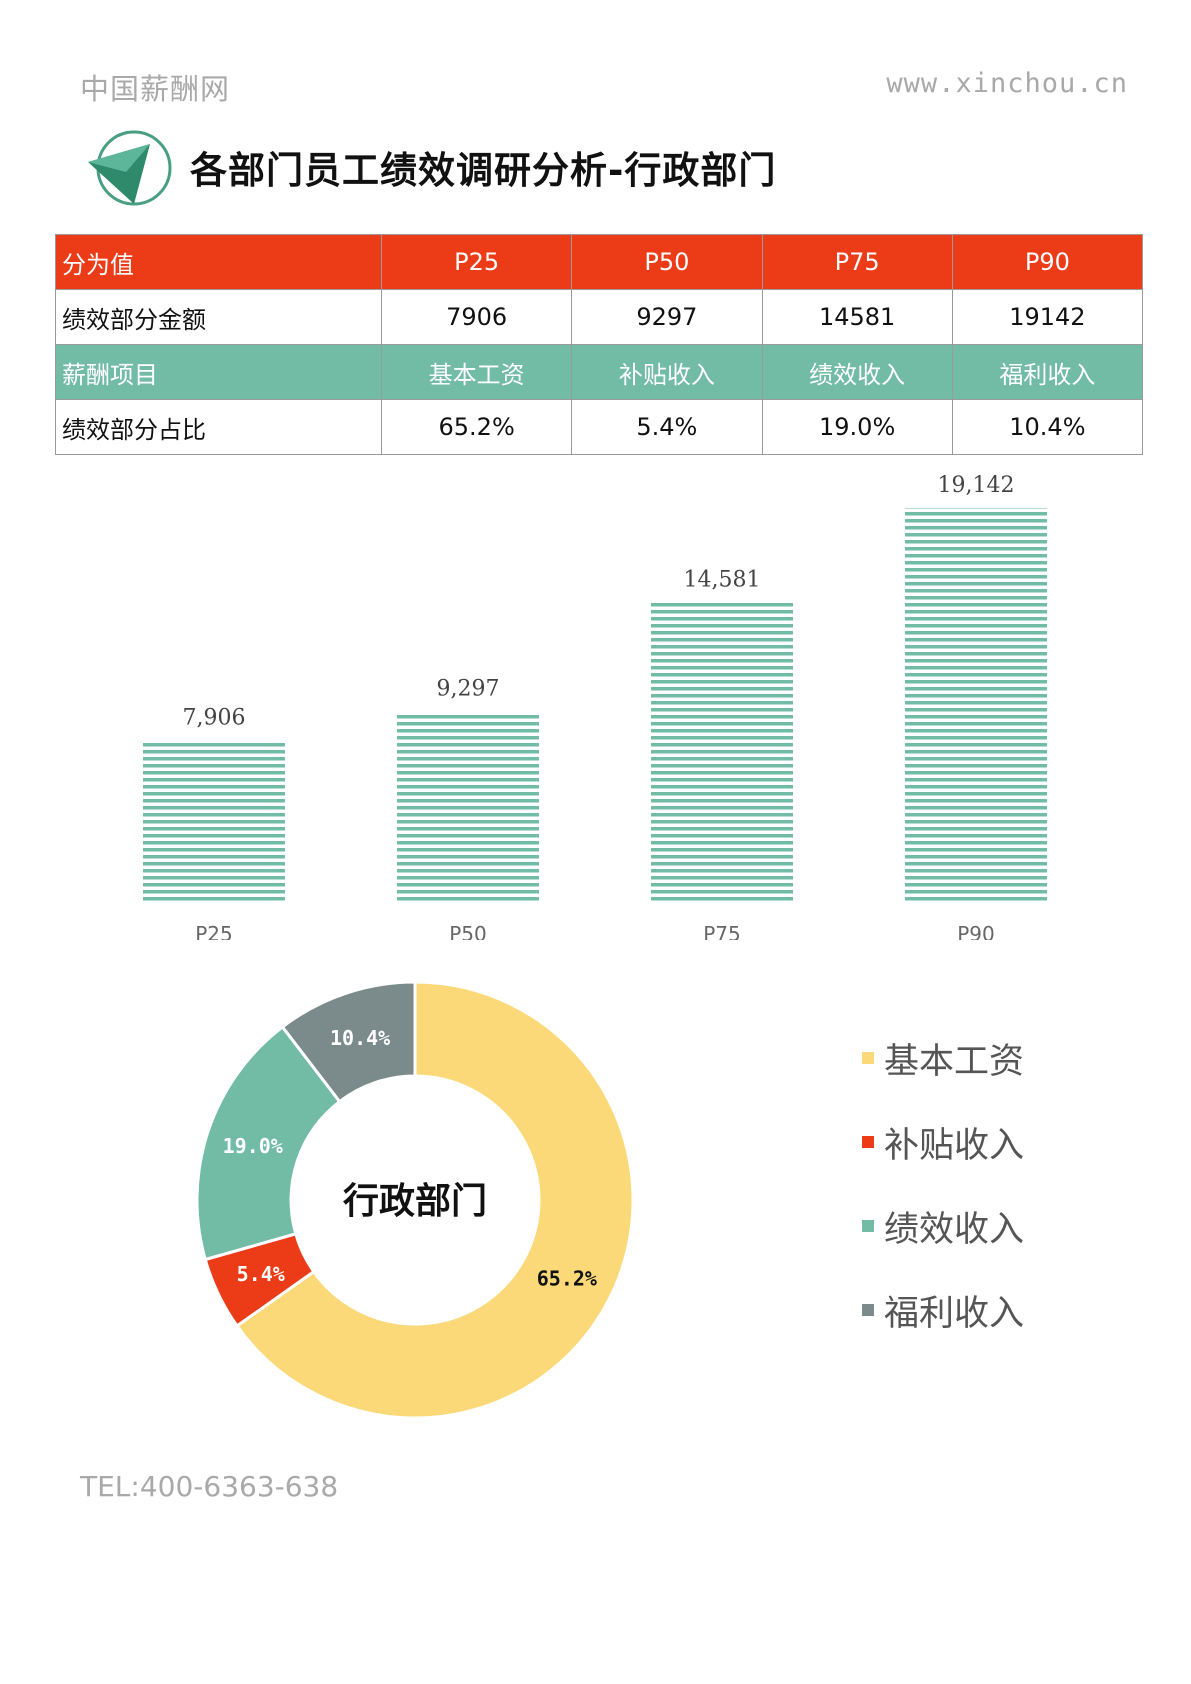 The image size is (1191, 1684). What do you see at coordinates (214, 717) in the screenshot?
I see `bar-value-label: 7,906` at bounding box center [214, 717].